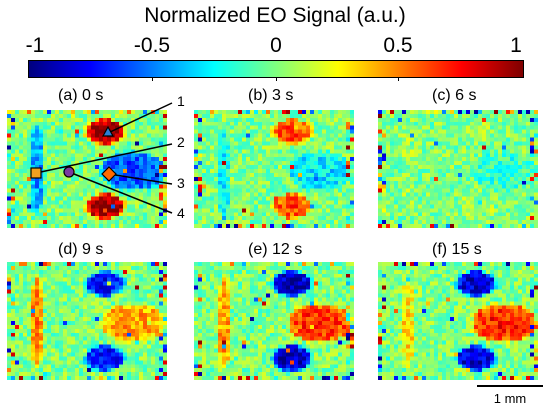 The height and width of the screenshot is (415, 550). I want to click on callout-label-3: 3, so click(181, 183).